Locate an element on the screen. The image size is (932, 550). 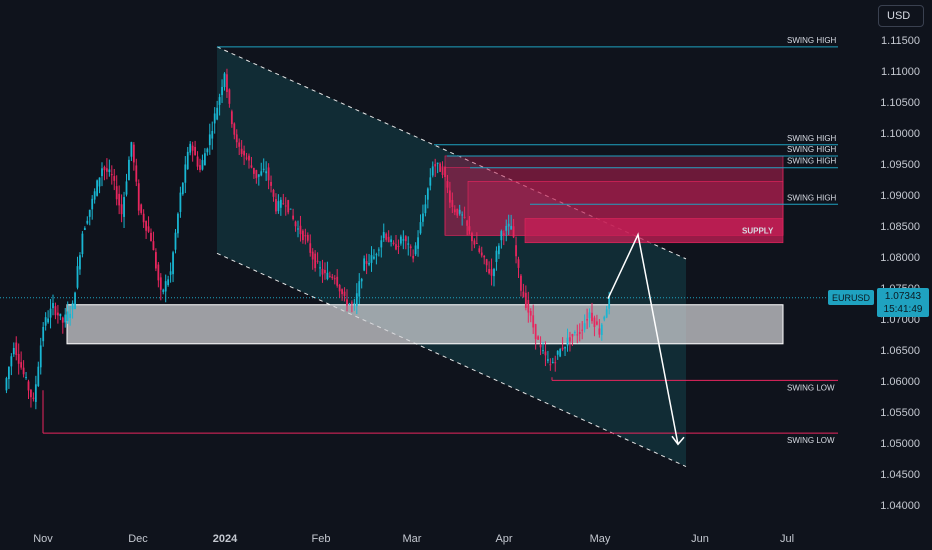
price-tick-label: 1.11500 is located at coordinates (900, 41).